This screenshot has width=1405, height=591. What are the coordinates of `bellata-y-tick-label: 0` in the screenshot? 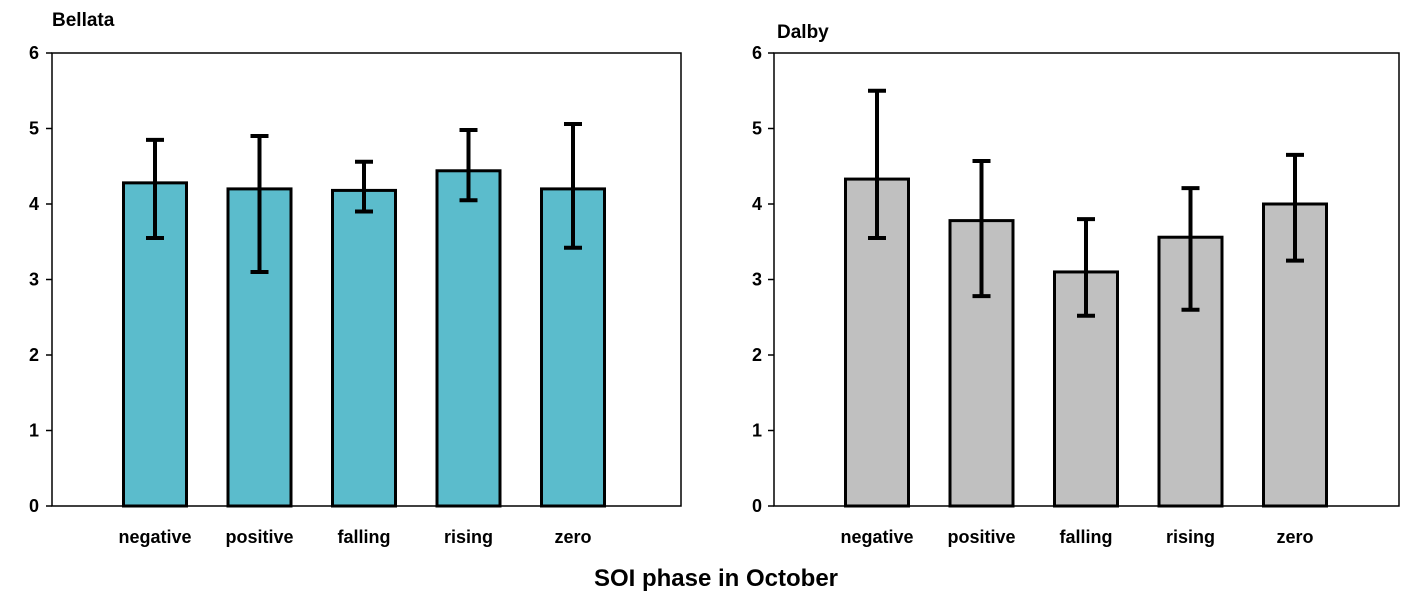 It's located at (34, 506).